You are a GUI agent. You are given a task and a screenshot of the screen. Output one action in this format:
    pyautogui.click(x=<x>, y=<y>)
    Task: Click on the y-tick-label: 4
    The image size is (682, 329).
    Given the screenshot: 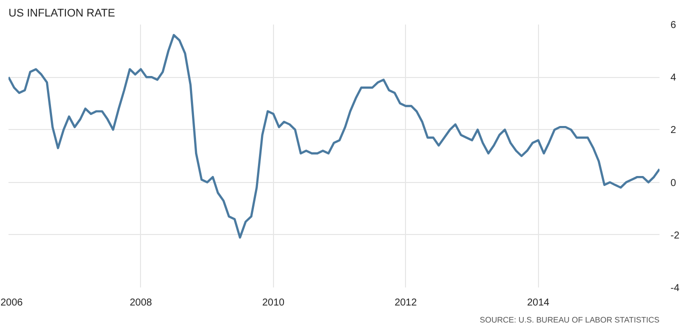 What is the action you would take?
    pyautogui.click(x=673, y=78)
    